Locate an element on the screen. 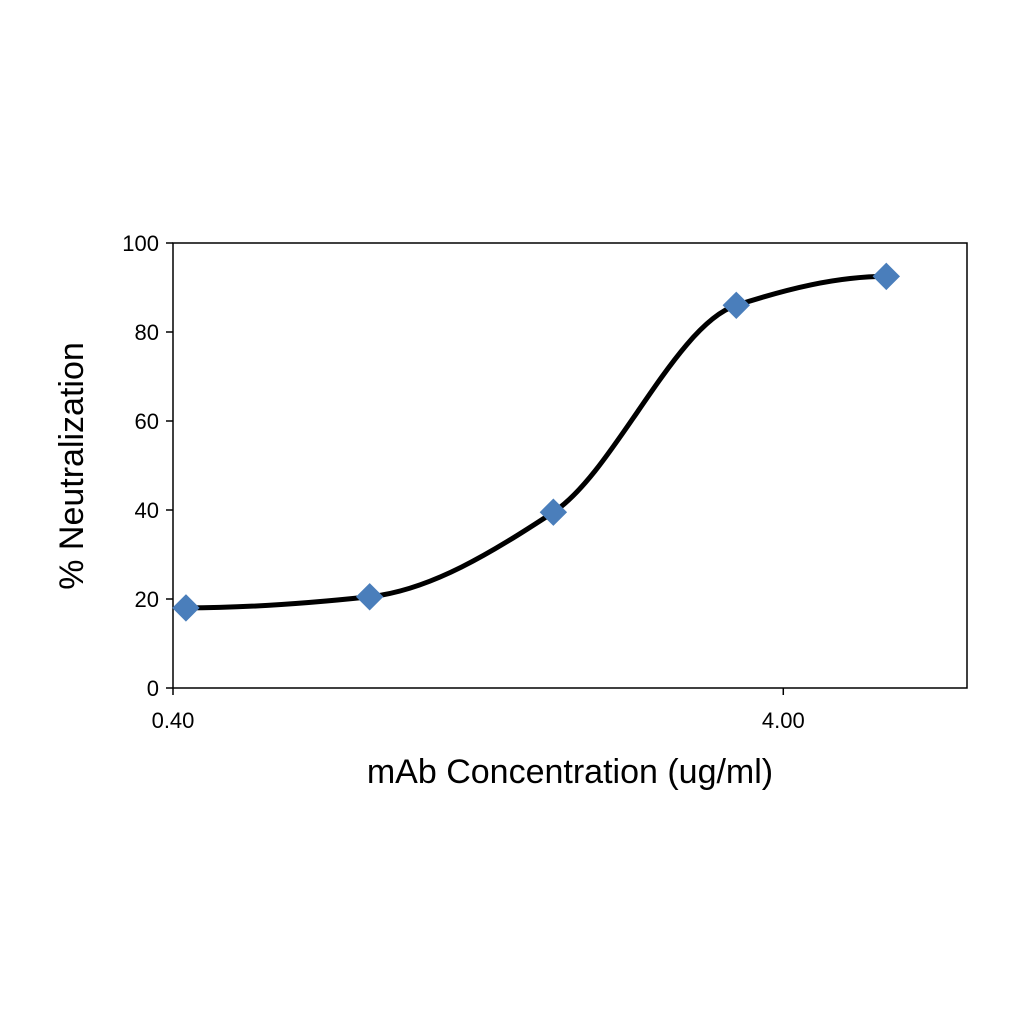 The height and width of the screenshot is (1024, 1024). x-tick-label: 0.40 is located at coordinates (173, 720).